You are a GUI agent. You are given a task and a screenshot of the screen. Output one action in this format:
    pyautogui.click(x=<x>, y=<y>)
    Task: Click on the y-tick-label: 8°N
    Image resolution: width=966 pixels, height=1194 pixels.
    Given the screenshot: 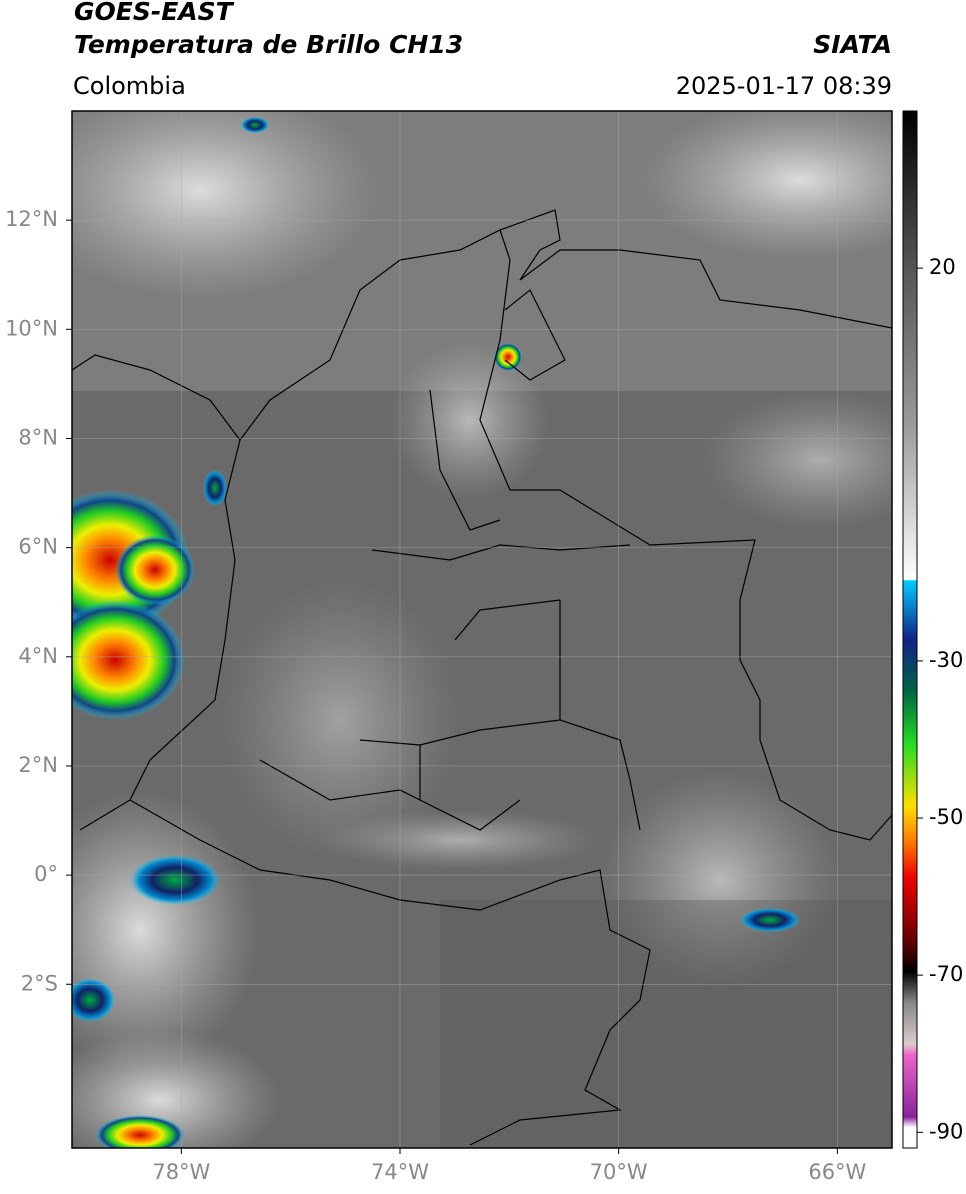 What is the action you would take?
    pyautogui.click(x=38, y=437)
    